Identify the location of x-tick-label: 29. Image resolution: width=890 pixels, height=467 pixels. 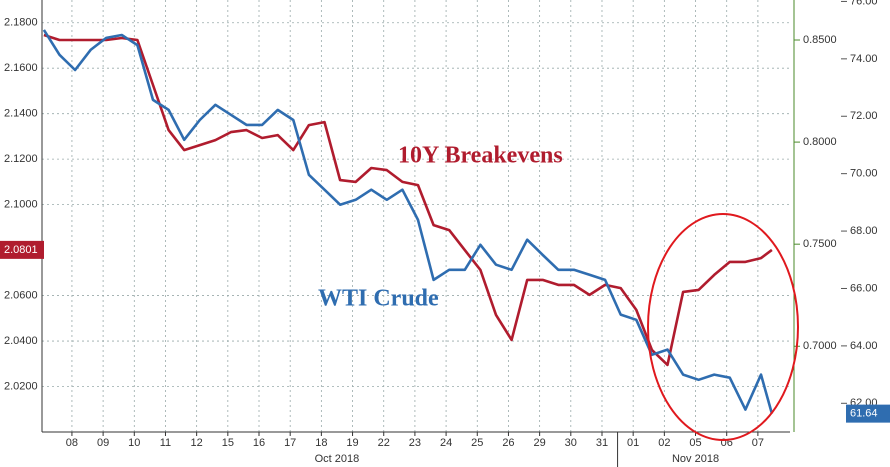
(540, 443).